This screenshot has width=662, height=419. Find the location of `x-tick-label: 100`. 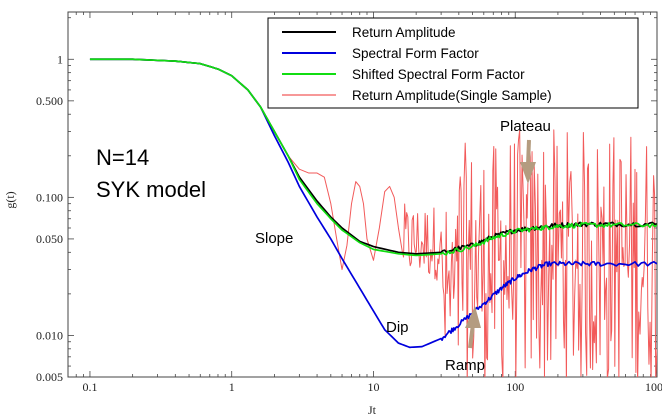

x-tick-label: 100 is located at coordinates (515, 387).